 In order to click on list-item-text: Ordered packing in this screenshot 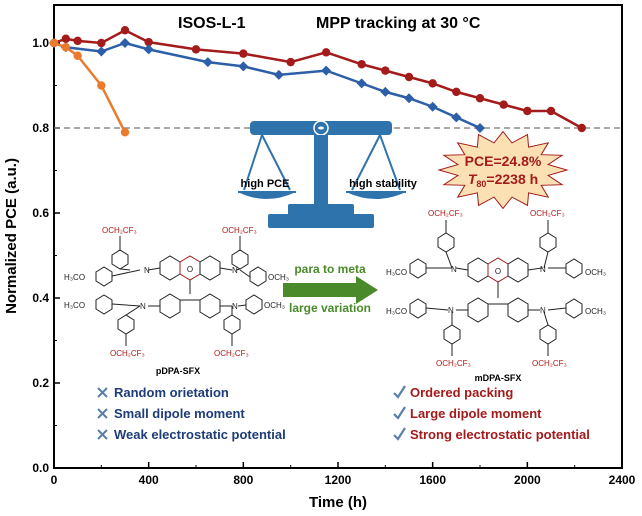, I will do `click(461, 392)`.